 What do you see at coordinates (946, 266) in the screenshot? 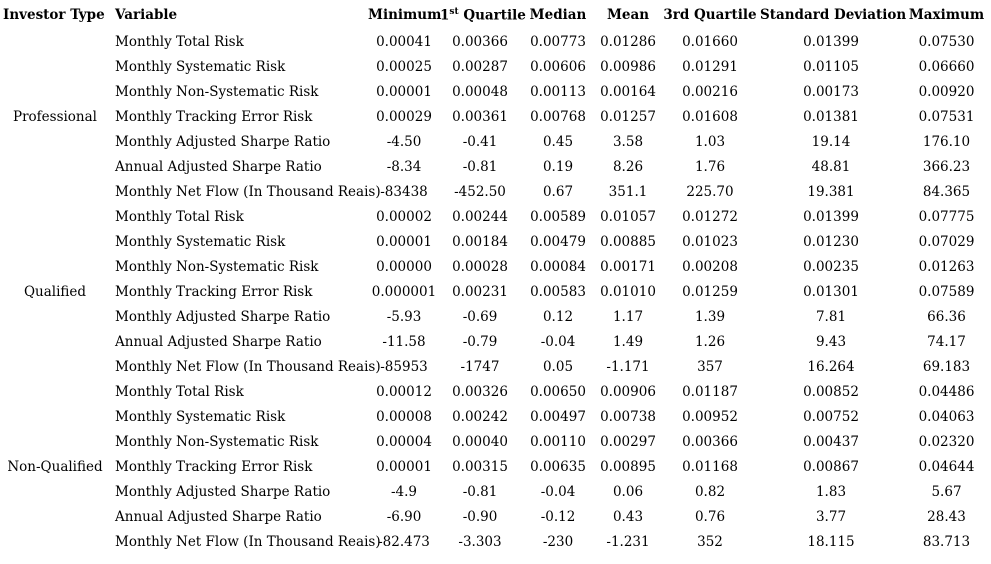
I see `maximum-cell: 0.01263` at bounding box center [946, 266].